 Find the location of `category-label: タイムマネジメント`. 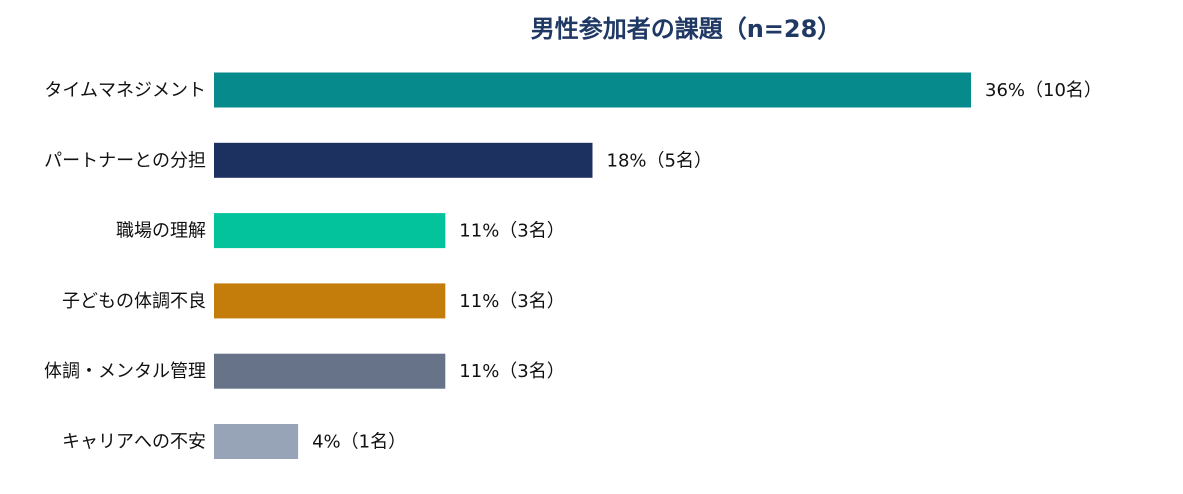

category-label: タイムマネジメント is located at coordinates (125, 90).